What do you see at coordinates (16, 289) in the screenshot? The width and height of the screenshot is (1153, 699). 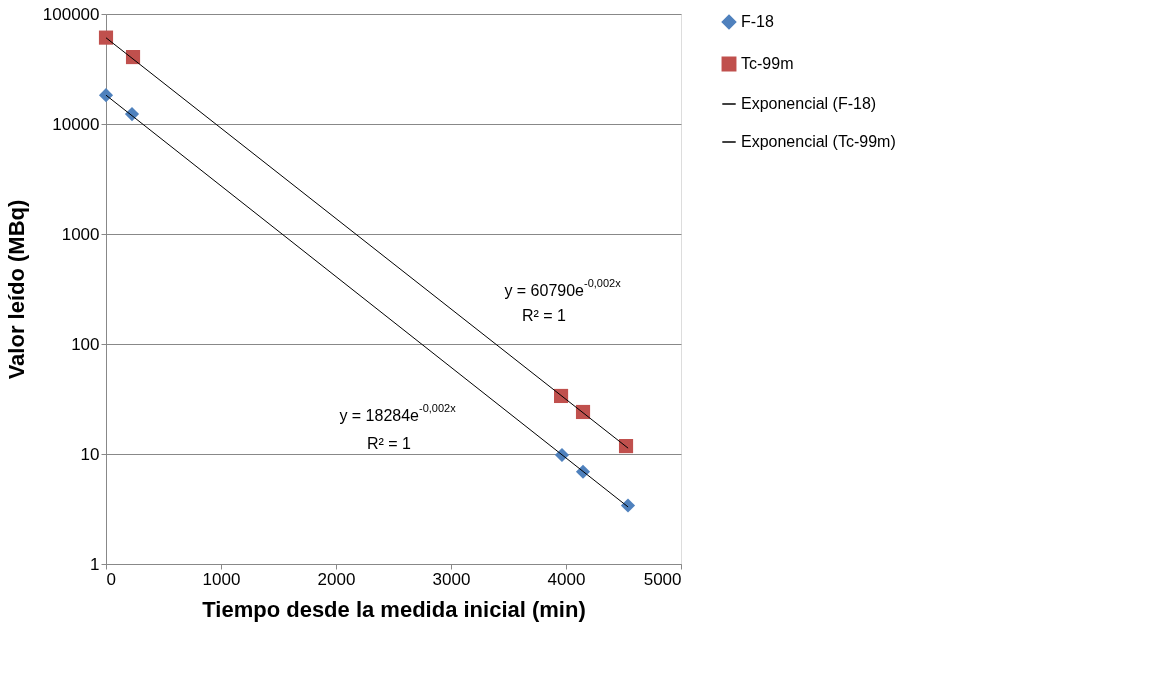 I see `y-axis-title: Valor leído (MBq)` at bounding box center [16, 289].